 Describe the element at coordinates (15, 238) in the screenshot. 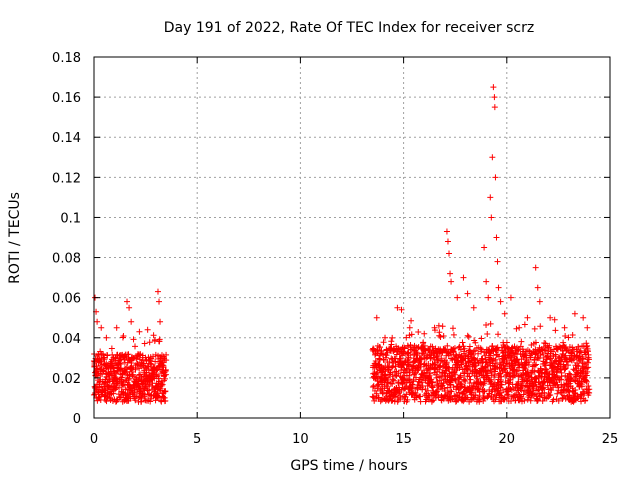

I see `y-axis-label: ROTI / TECUs` at that location.